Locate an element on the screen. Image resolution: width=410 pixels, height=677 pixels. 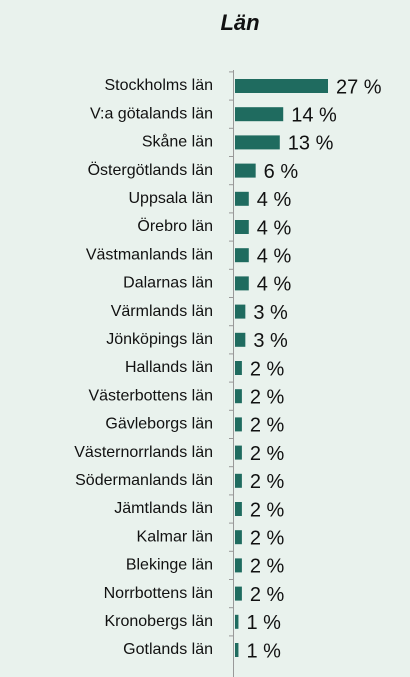
category-label: Jönköpings län is located at coordinates (159, 339).